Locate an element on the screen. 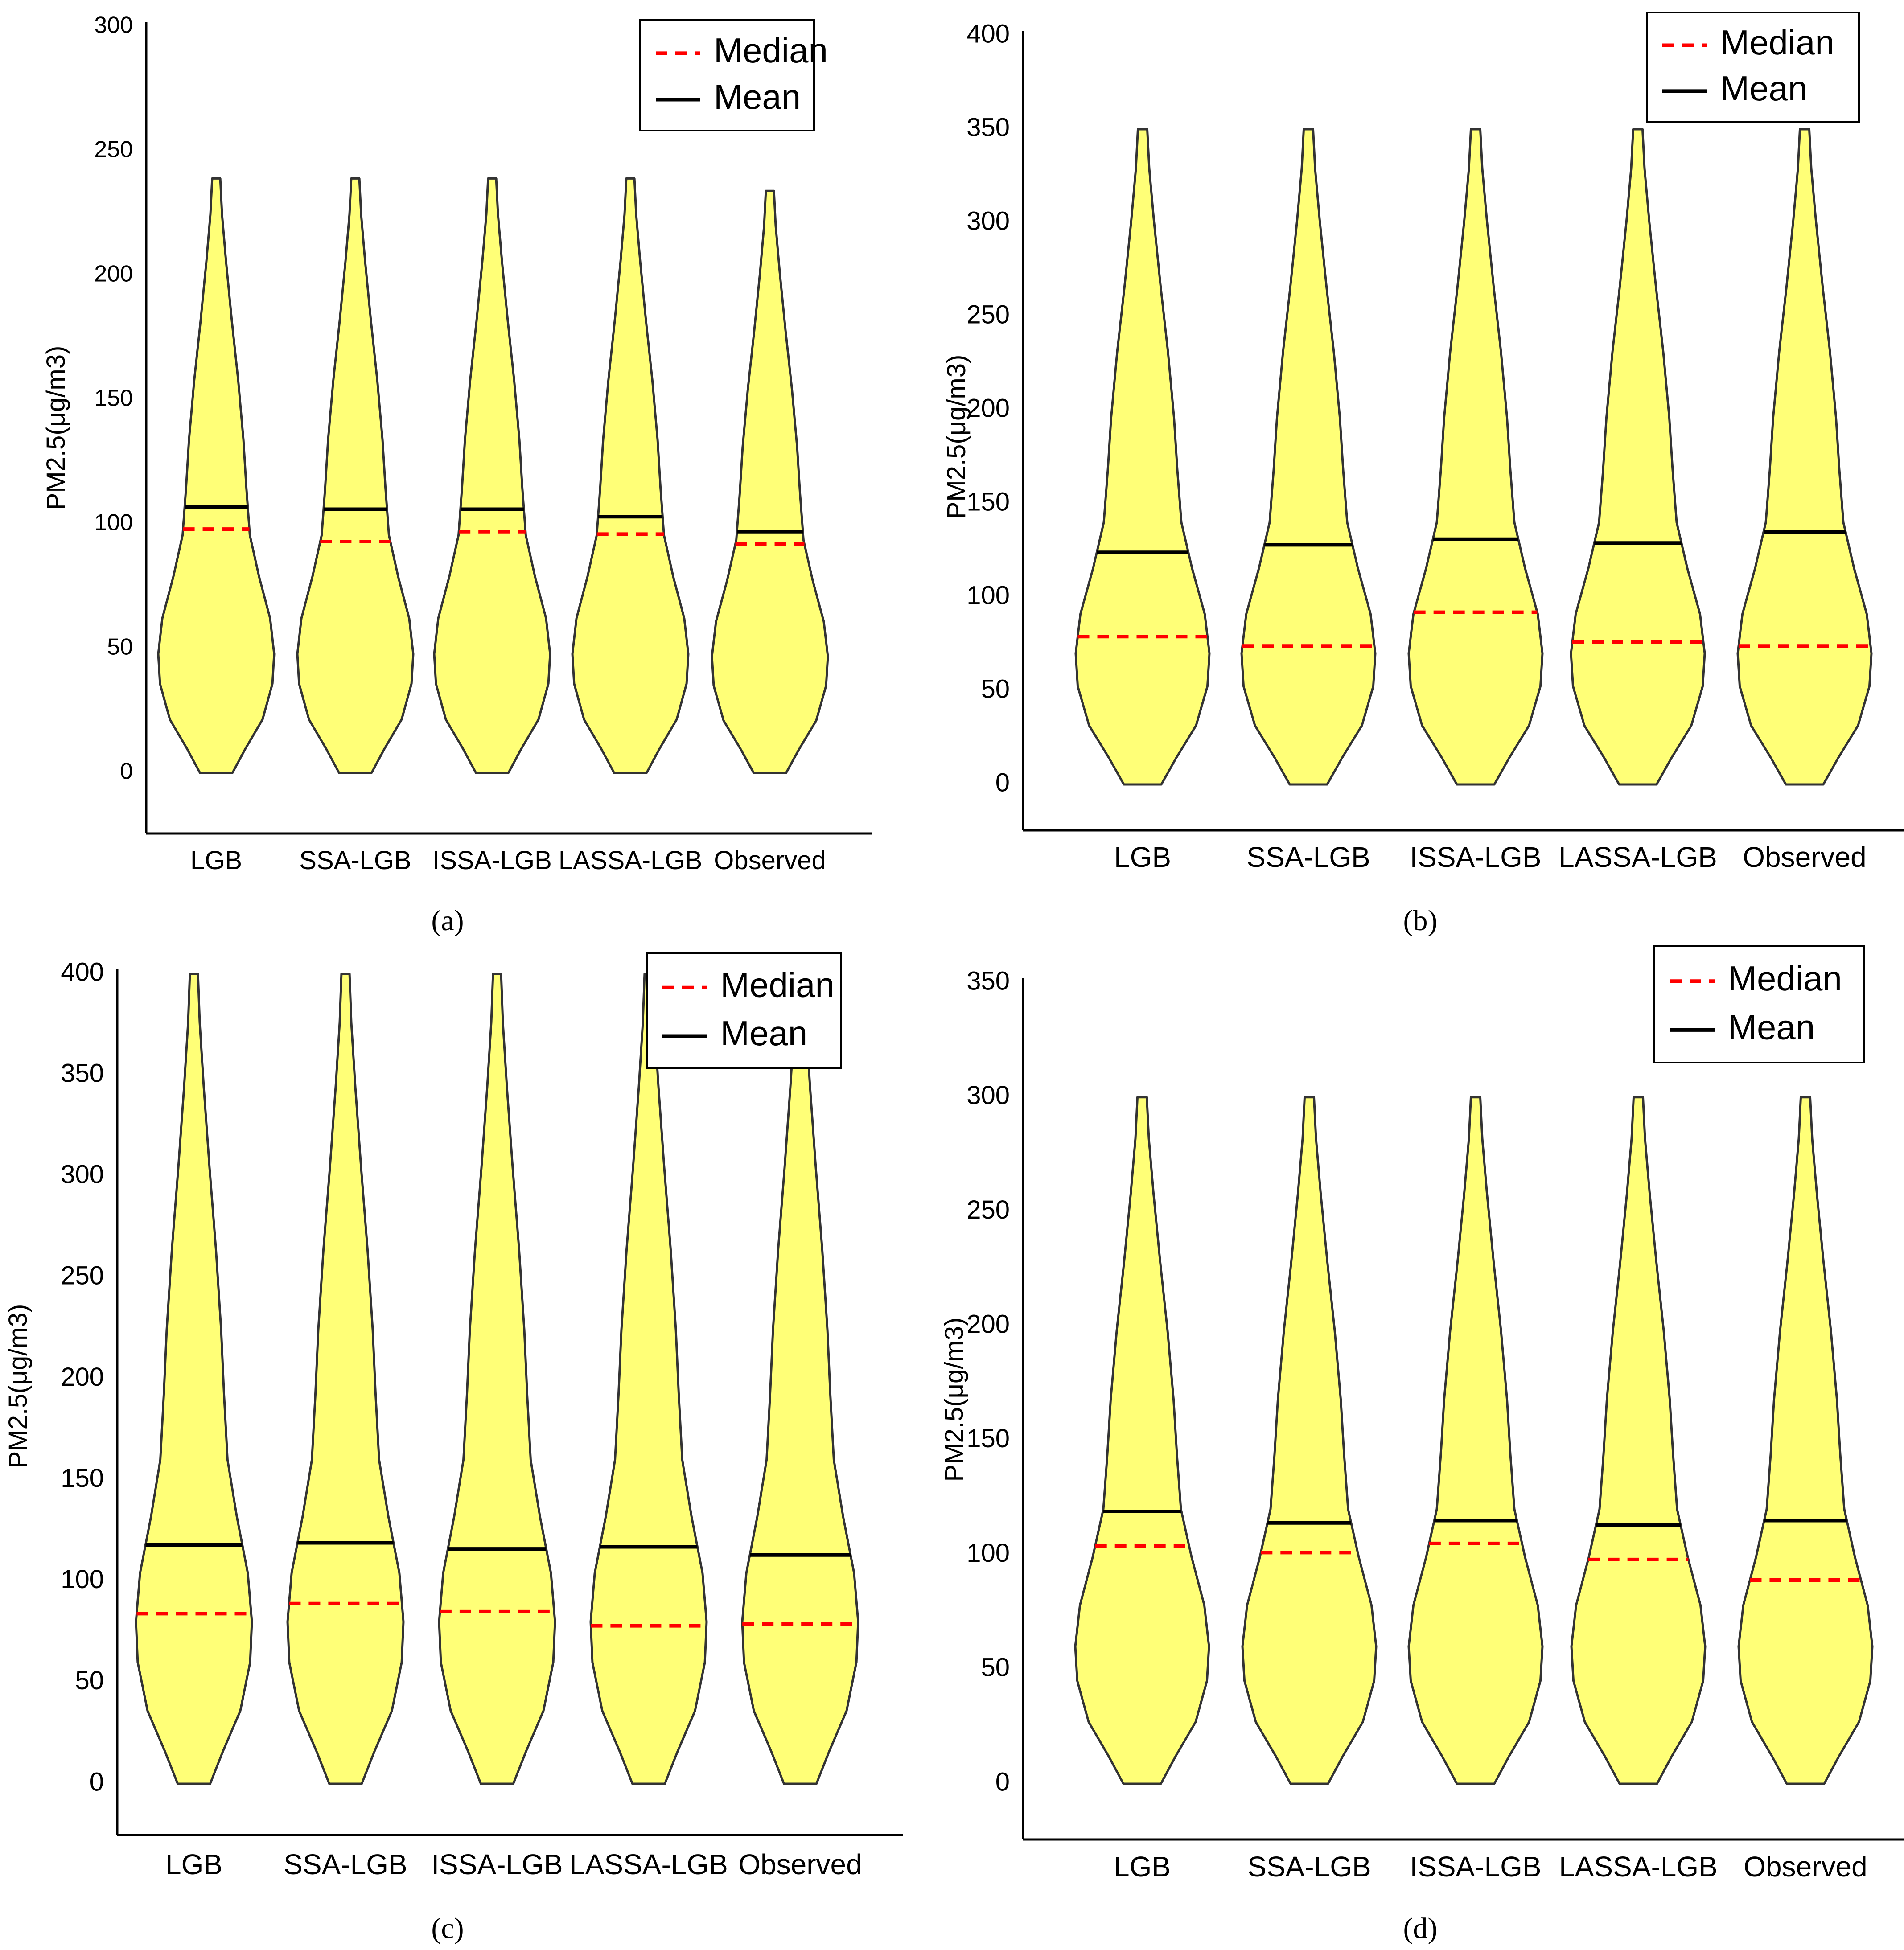 The image size is (1904, 1950). panel-label: (a) is located at coordinates (447, 920).